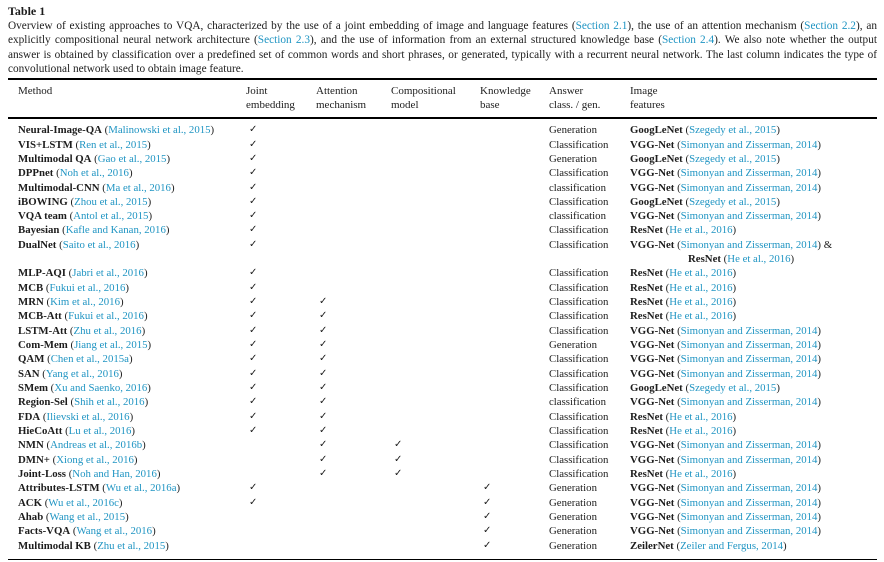  I want to click on method-name: Attributes-LSTM, so click(59, 488).